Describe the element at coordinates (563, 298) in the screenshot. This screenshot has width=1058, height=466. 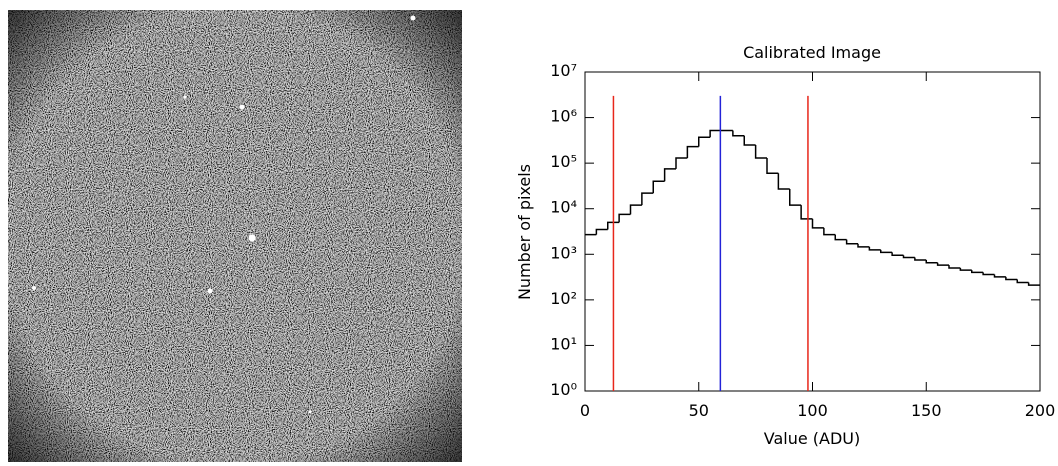
I see `y-tick-label: 10²` at that location.